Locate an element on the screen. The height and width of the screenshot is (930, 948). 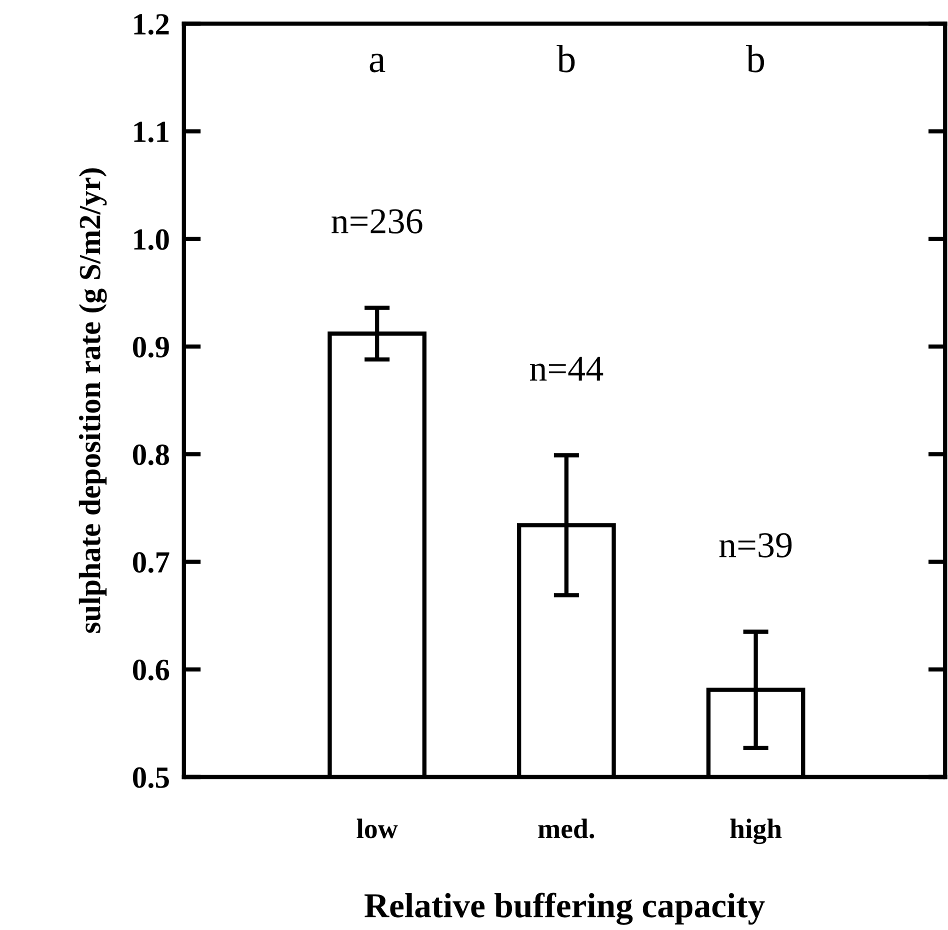
y-tick-label: 1.1 is located at coordinates (151, 132).